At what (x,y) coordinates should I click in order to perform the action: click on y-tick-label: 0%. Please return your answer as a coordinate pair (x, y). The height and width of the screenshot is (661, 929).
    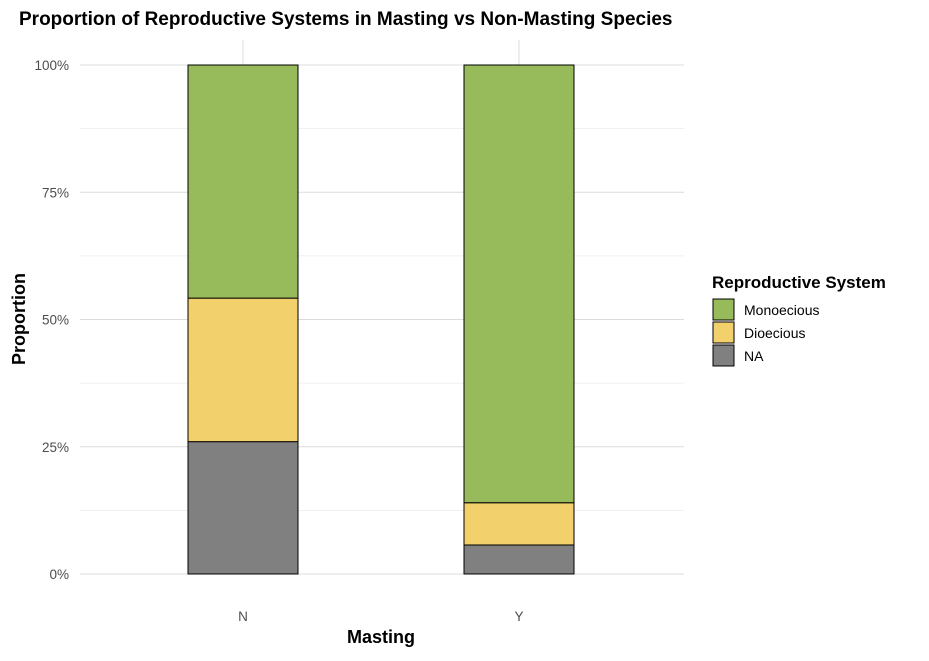
    Looking at the image, I should click on (59, 574).